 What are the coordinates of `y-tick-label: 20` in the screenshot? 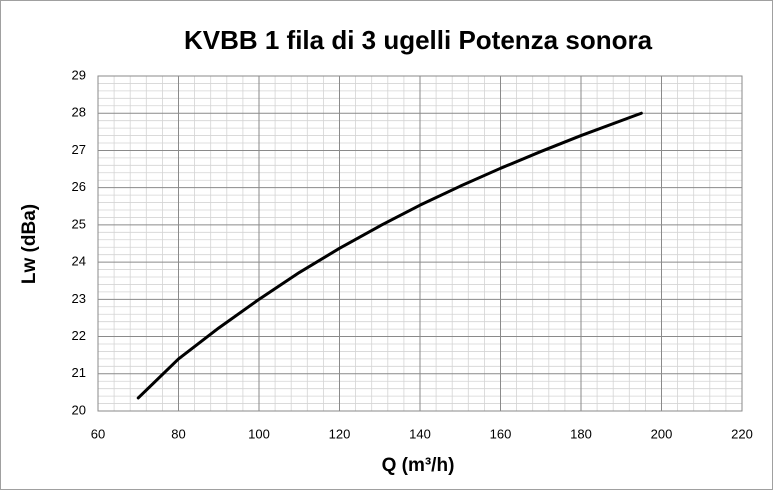 It's located at (79, 409).